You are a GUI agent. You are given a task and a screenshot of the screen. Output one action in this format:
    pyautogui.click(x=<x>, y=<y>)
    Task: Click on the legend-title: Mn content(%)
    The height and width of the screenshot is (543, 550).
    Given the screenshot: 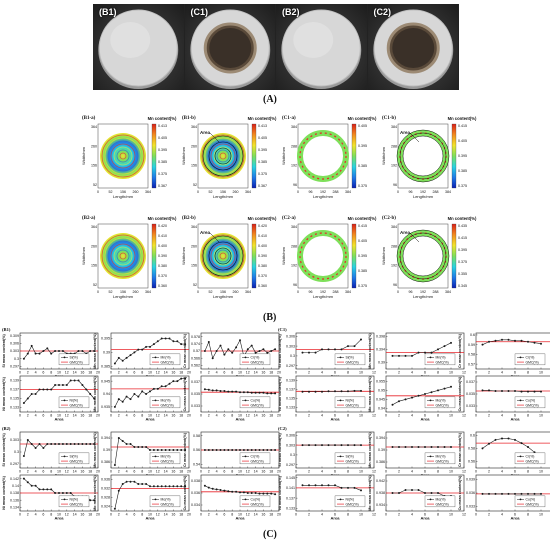 What is the action you would take?
    pyautogui.click(x=162, y=218)
    